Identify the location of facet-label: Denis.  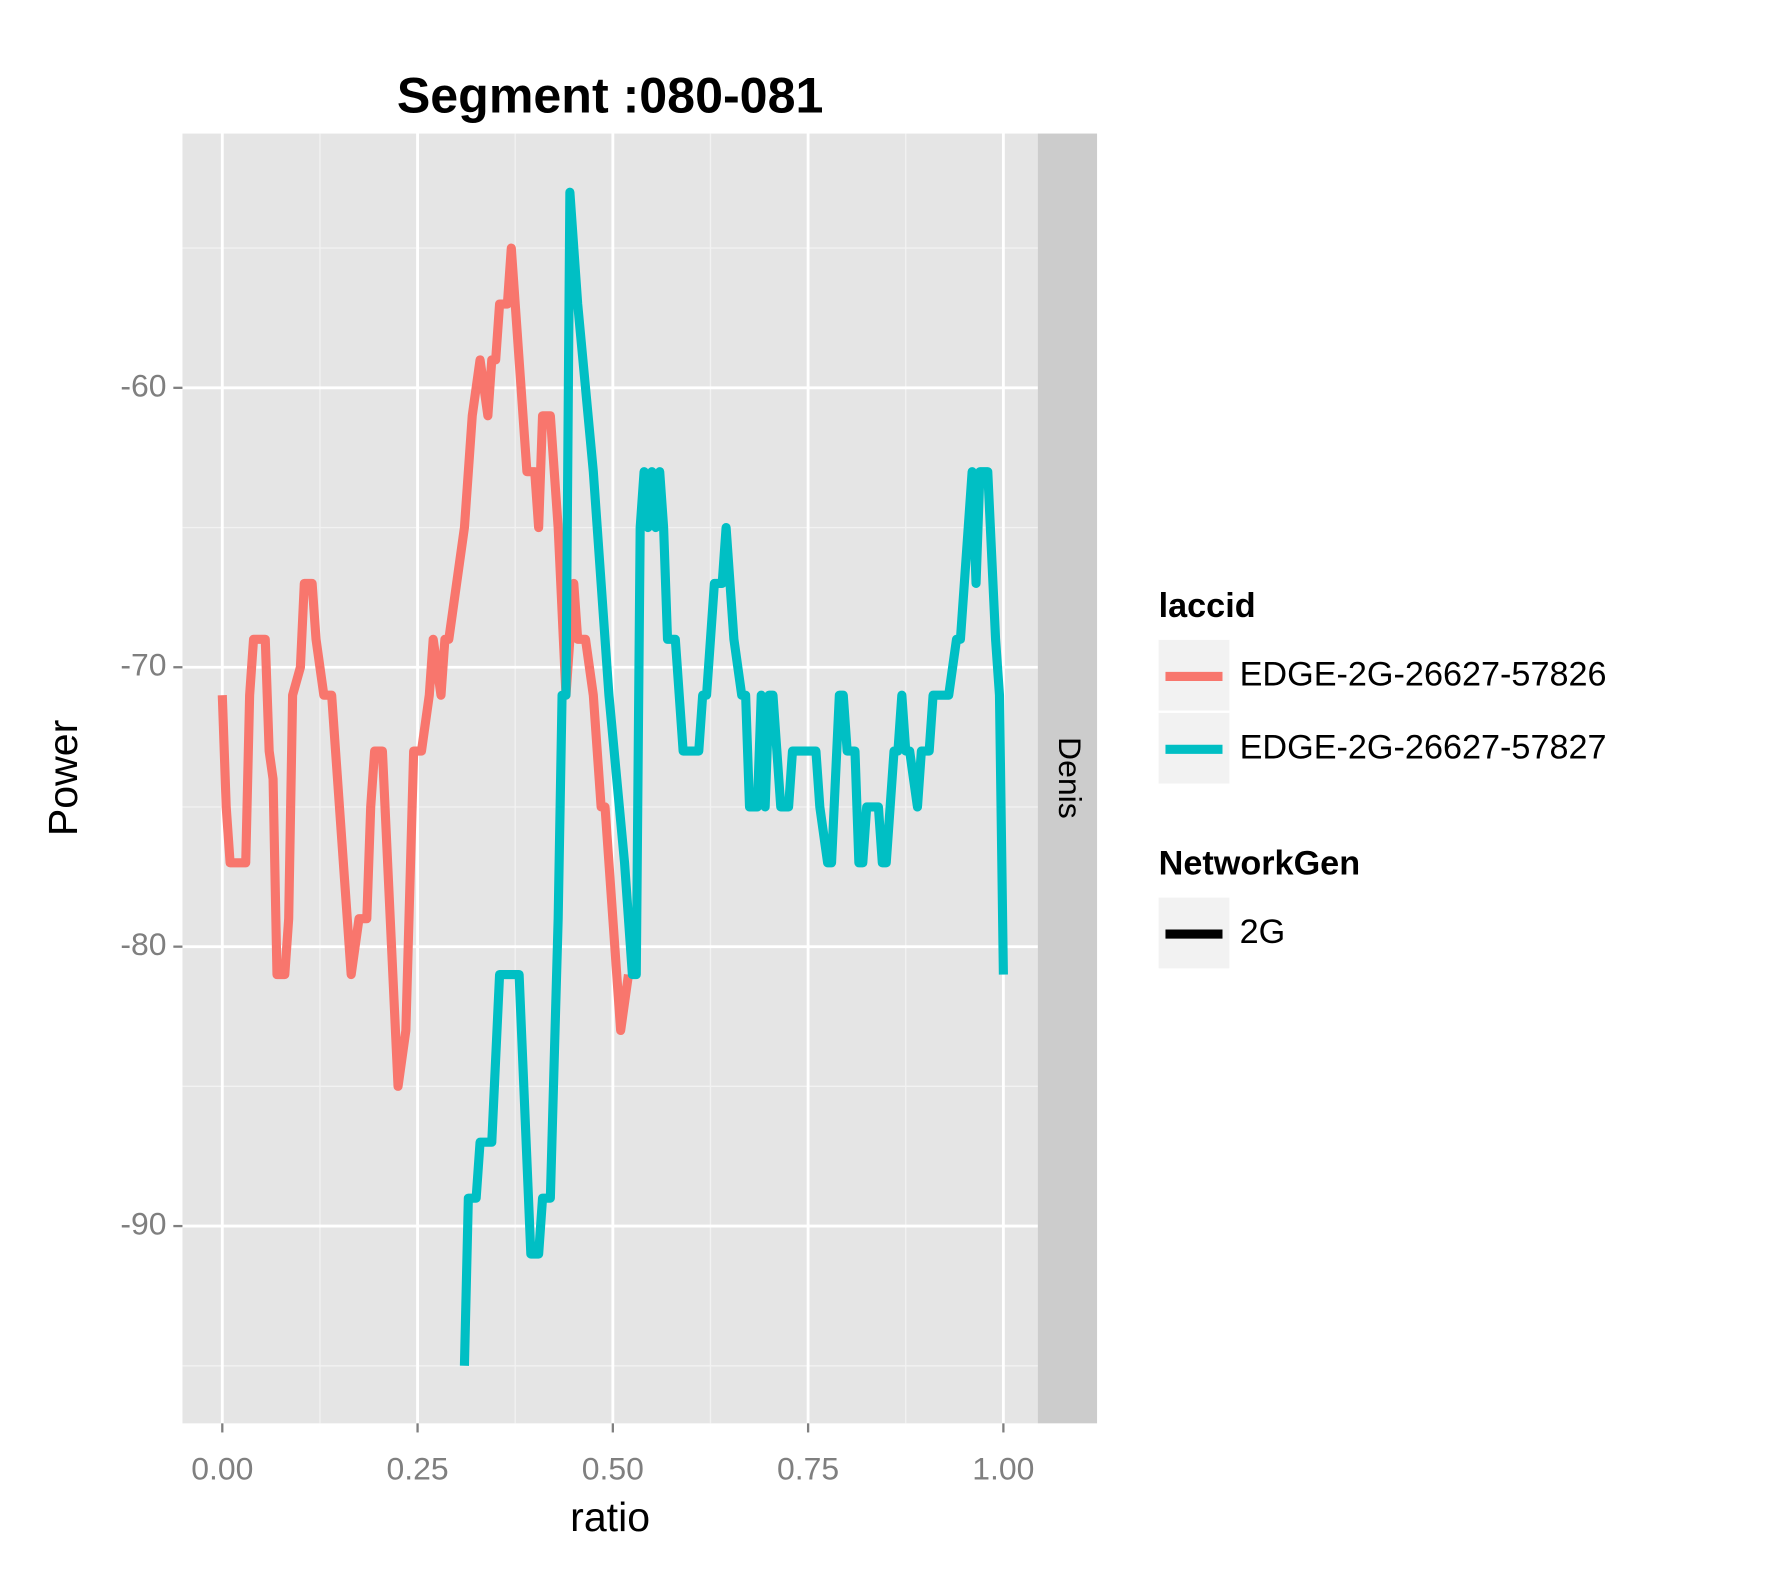
(1070, 778).